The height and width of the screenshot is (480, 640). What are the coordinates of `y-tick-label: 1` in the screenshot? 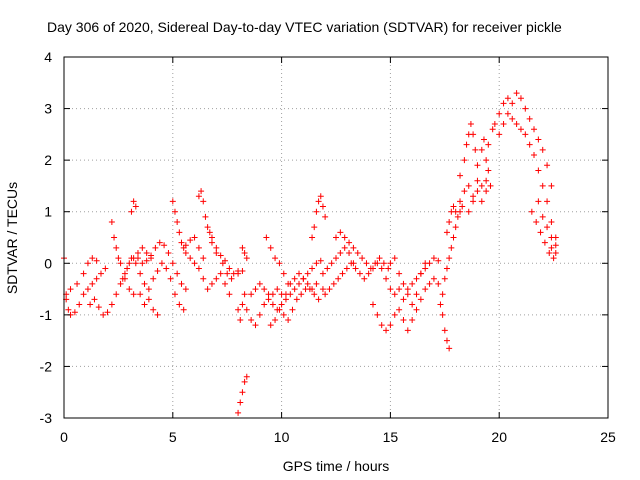 It's located at (48, 212).